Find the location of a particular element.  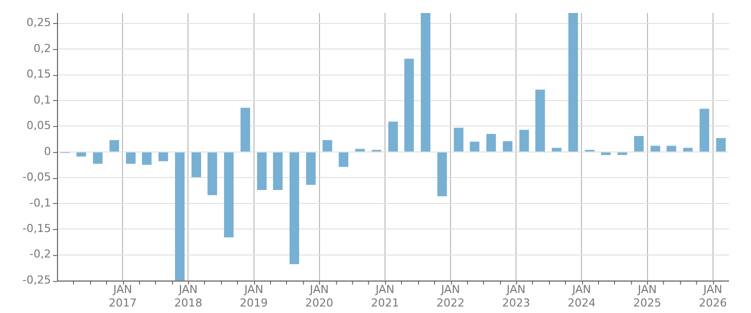

y-tick-label: -0,05 is located at coordinates (36, 177).